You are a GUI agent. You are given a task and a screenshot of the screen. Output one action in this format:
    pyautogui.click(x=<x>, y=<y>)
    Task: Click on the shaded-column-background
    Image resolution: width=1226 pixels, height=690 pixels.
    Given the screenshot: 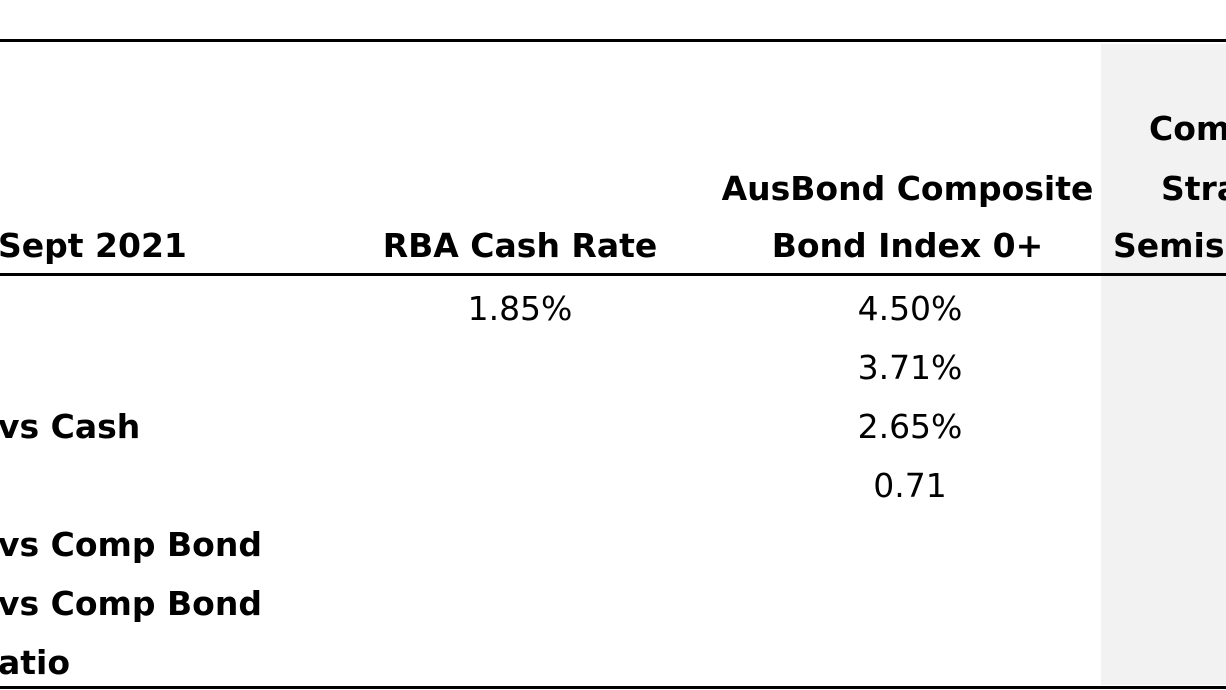 What is the action you would take?
    pyautogui.click(x=1163, y=364)
    